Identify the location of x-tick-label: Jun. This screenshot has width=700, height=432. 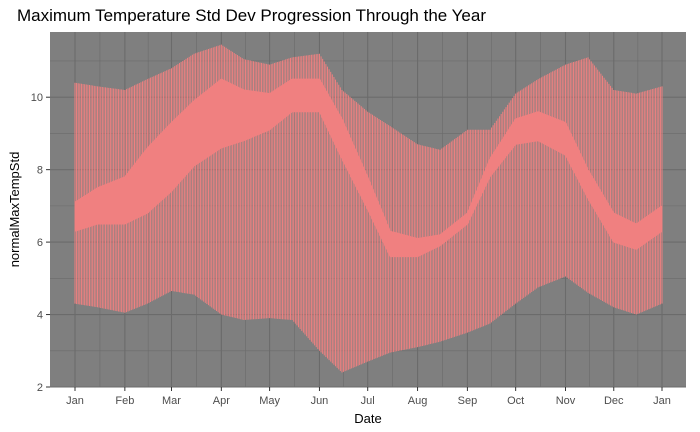
(320, 401).